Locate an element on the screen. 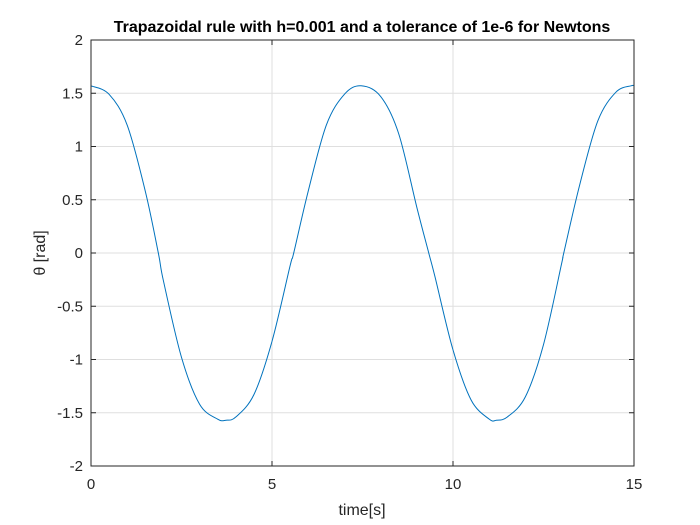  y-tick-label: -1.5 is located at coordinates (70, 413).